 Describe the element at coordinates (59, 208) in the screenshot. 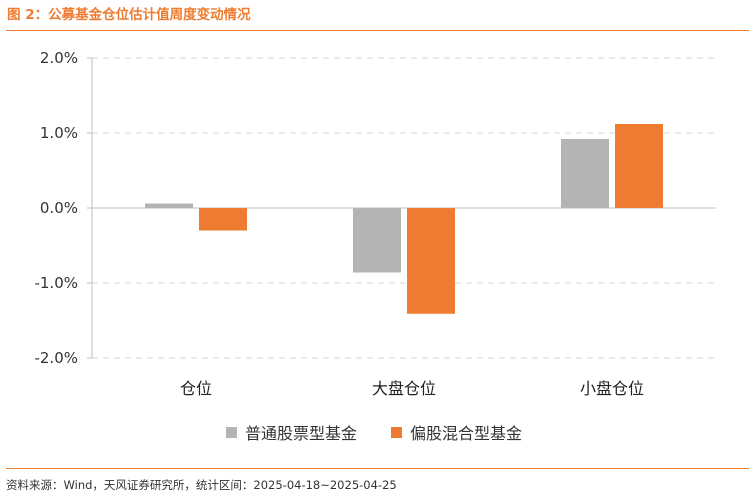

I see `y-tick-label: 0.0%` at that location.